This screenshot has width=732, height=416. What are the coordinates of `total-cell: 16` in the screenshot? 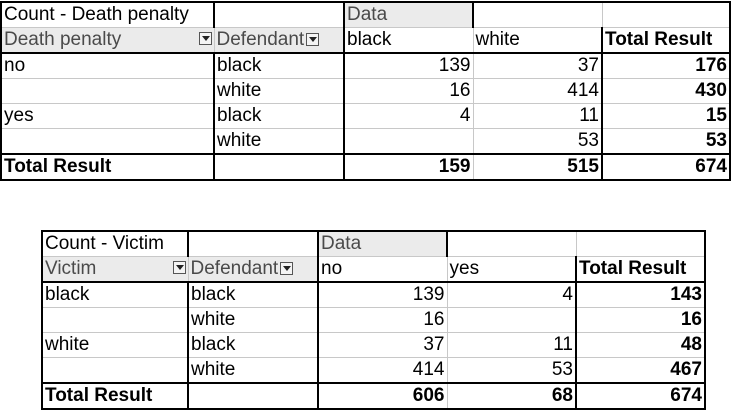 It's located at (640, 320).